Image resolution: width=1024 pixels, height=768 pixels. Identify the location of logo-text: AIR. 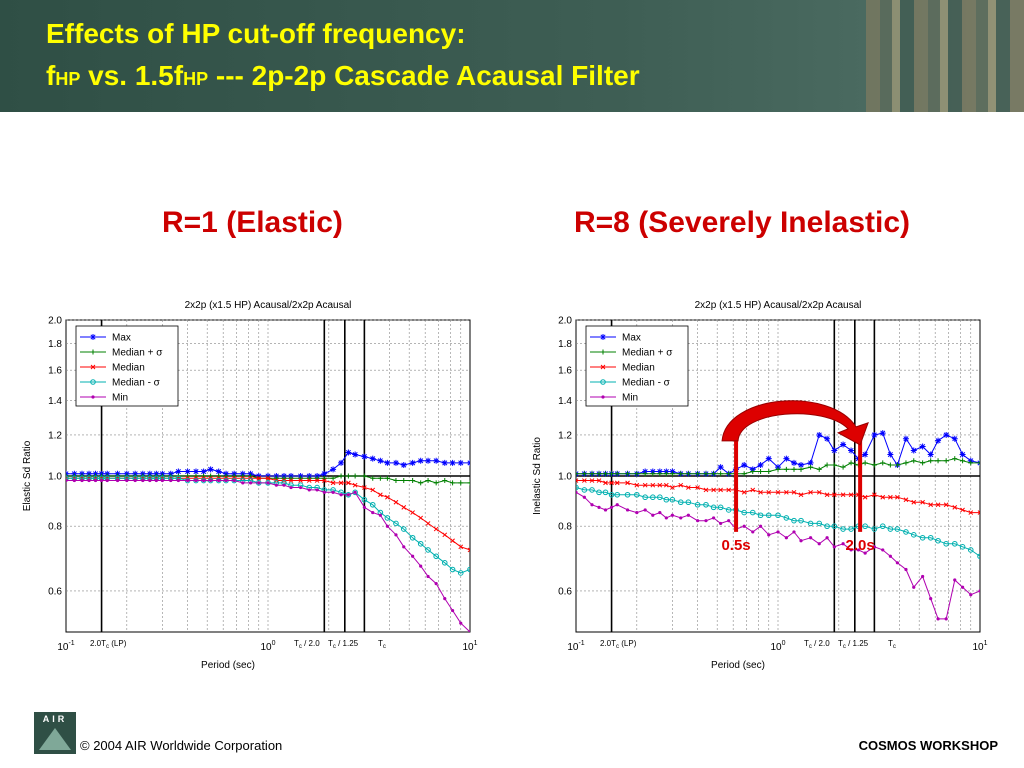
(55, 719).